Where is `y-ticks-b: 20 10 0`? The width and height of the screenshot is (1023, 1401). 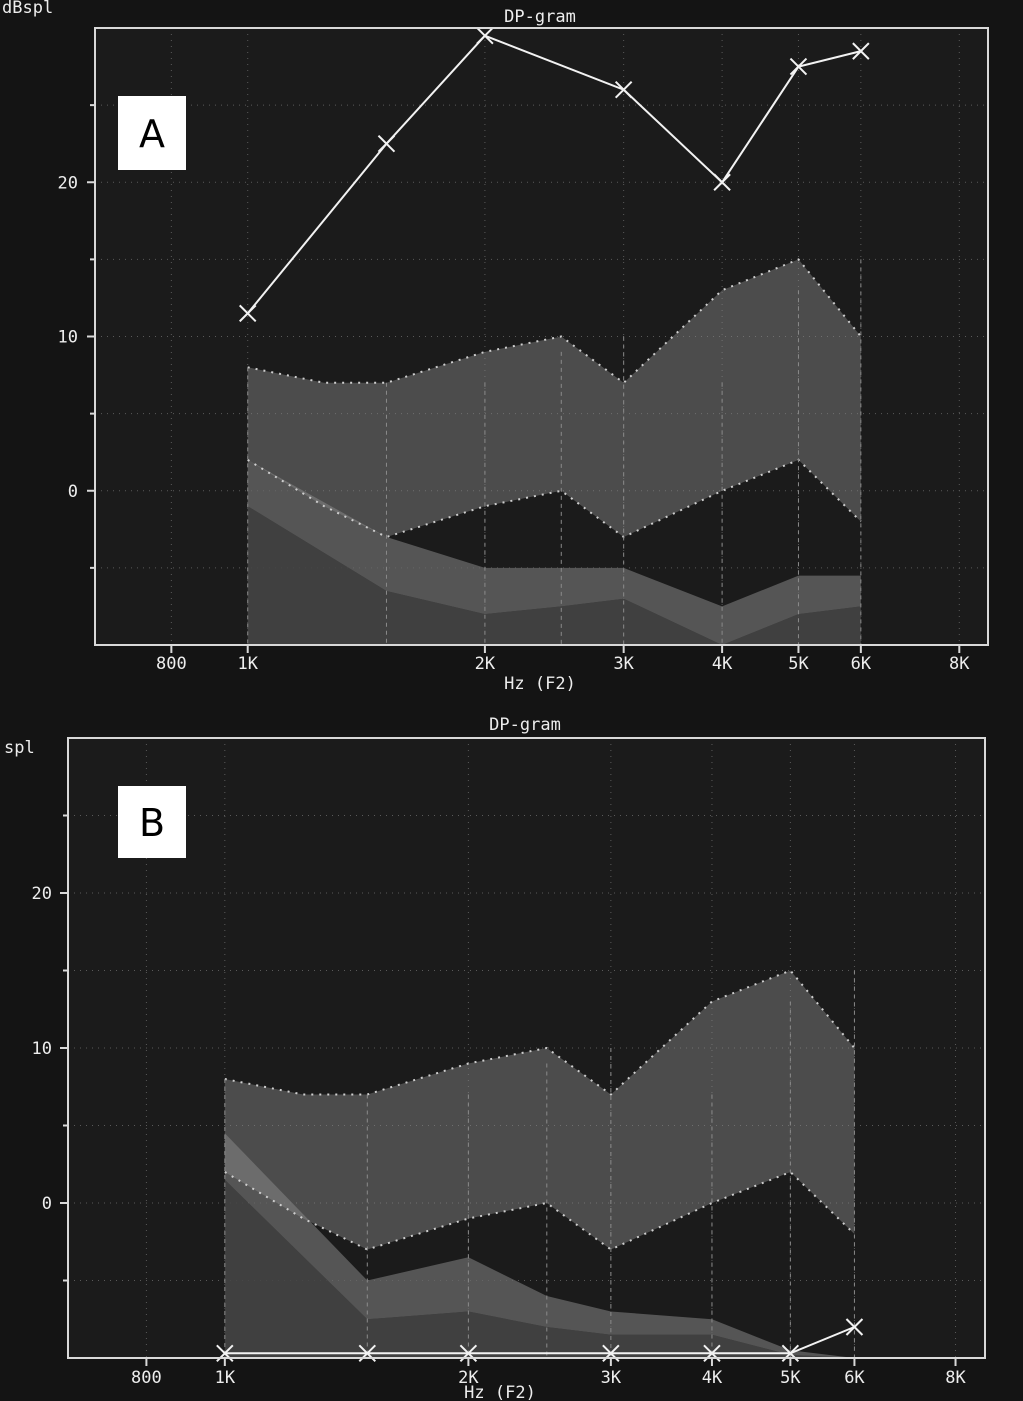
y-ticks-b: 20 10 0 is located at coordinates (50, 1048).